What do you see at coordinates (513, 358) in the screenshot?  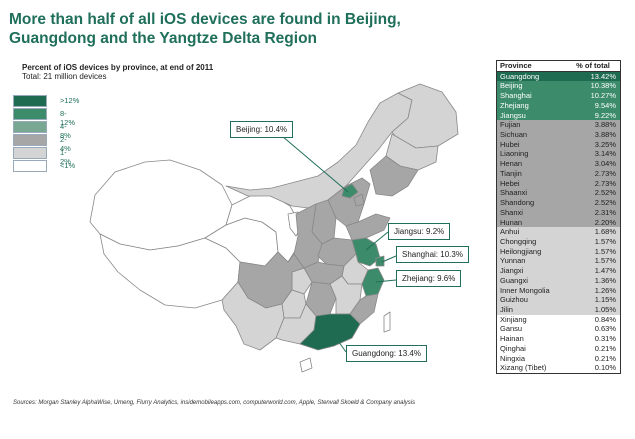 I see `cell-province: Ningxia` at bounding box center [513, 358].